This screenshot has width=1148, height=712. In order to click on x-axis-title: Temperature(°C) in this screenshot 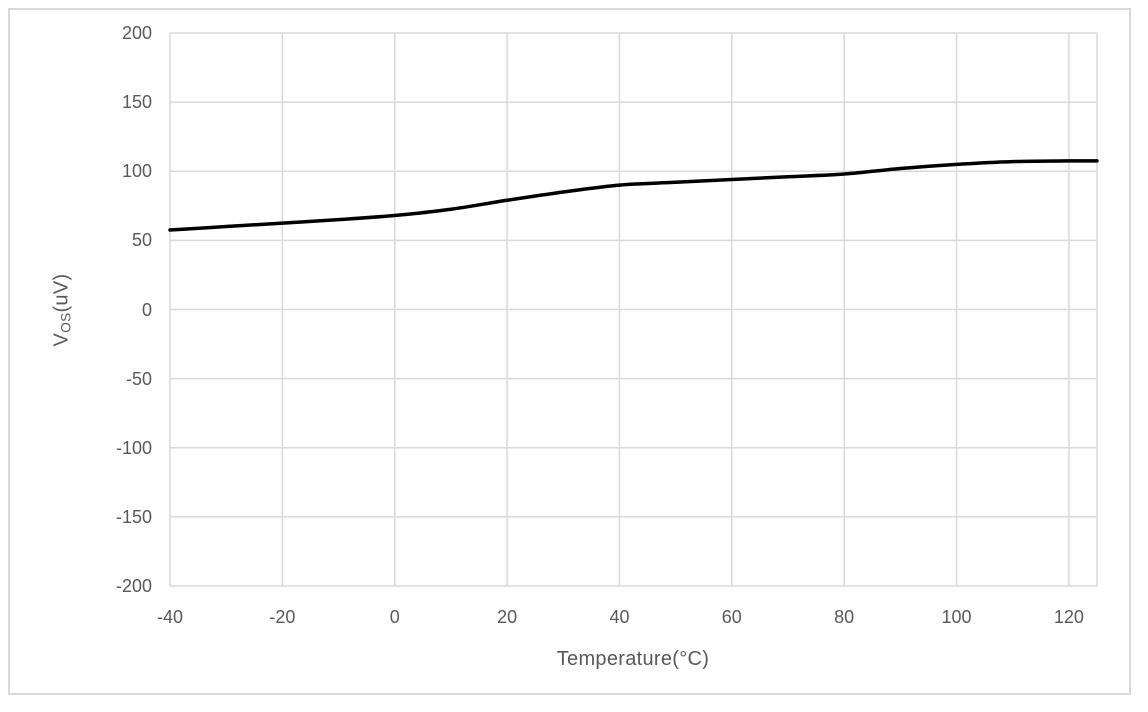, I will do `click(633, 659)`.